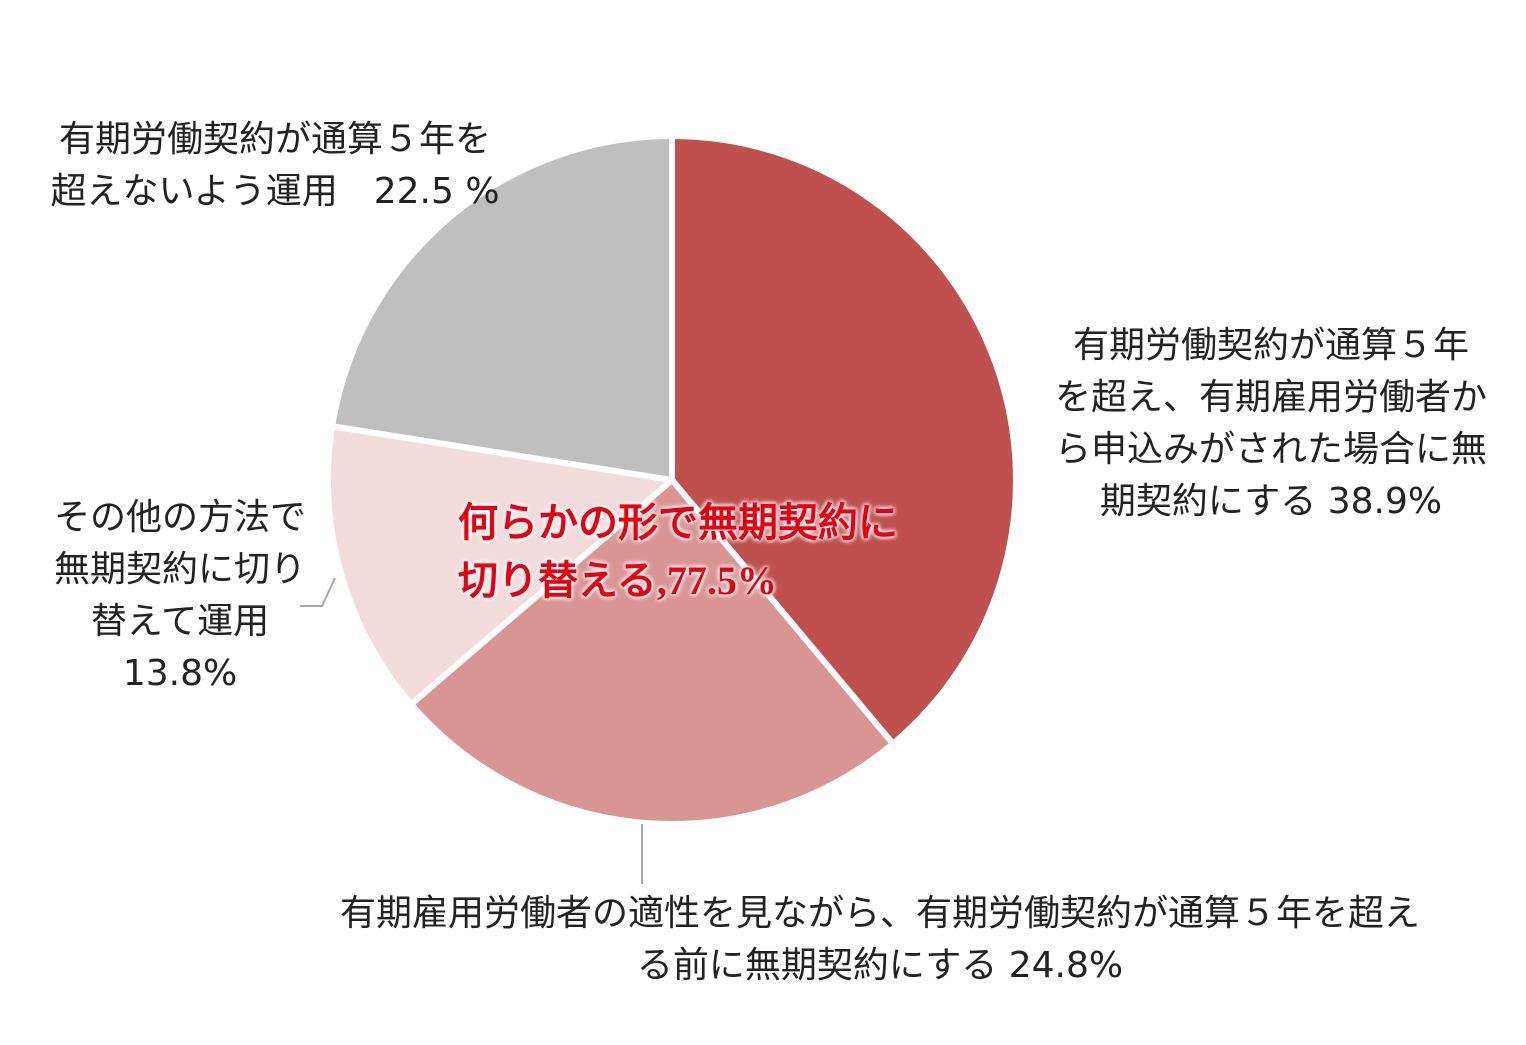  I want to click on slice-label-s2-line: 有期雇用労働者の適性を見ながら、有期労働契約が通算５年を超え, so click(879, 913).